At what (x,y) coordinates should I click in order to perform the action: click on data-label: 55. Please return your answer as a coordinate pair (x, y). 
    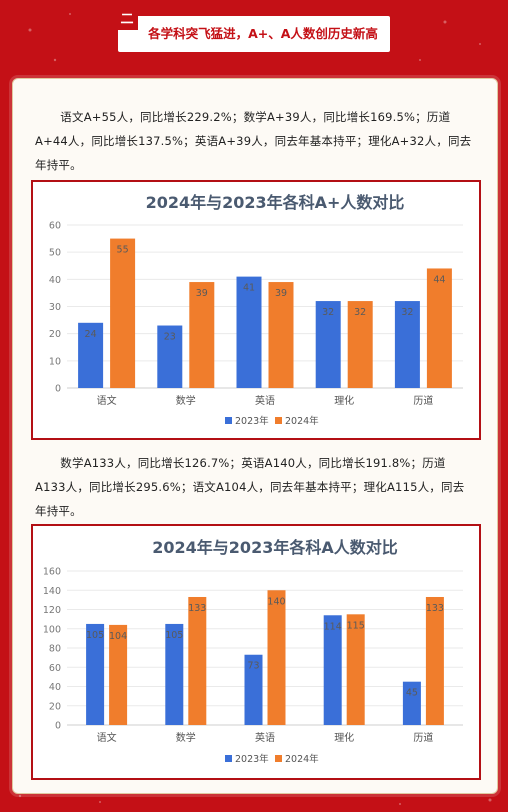
    Looking at the image, I should click on (123, 250).